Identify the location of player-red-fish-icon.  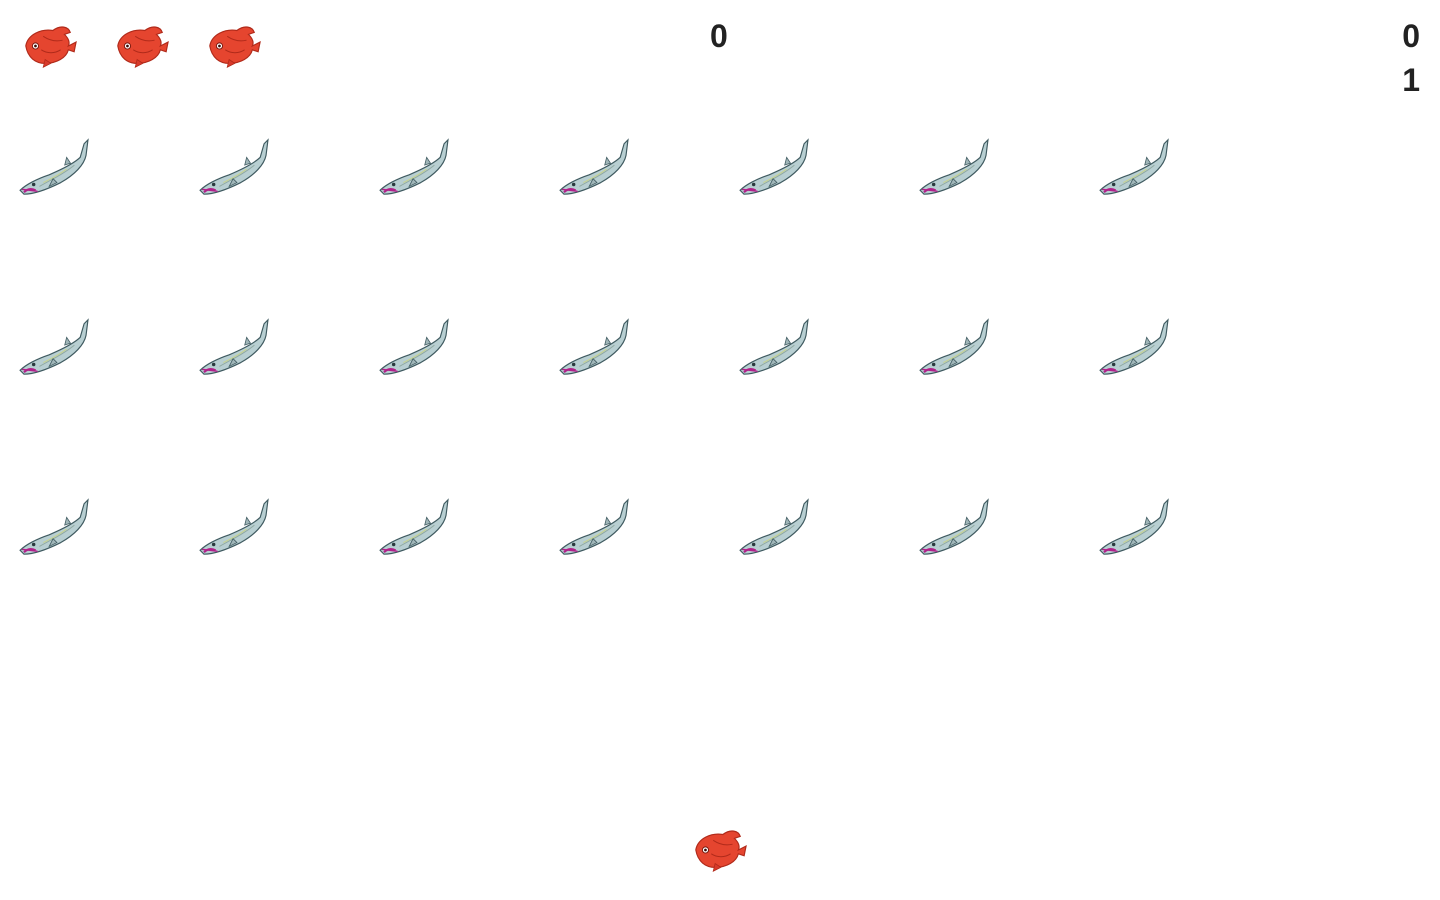
(719, 849).